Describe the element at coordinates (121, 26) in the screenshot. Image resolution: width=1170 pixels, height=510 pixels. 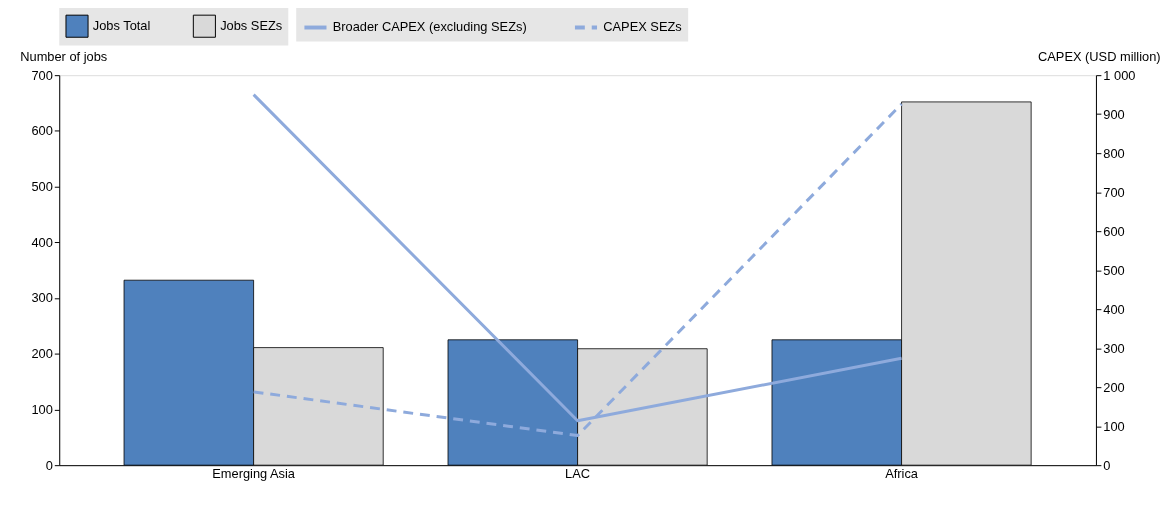
I see `legend-label: Jobs Total` at that location.